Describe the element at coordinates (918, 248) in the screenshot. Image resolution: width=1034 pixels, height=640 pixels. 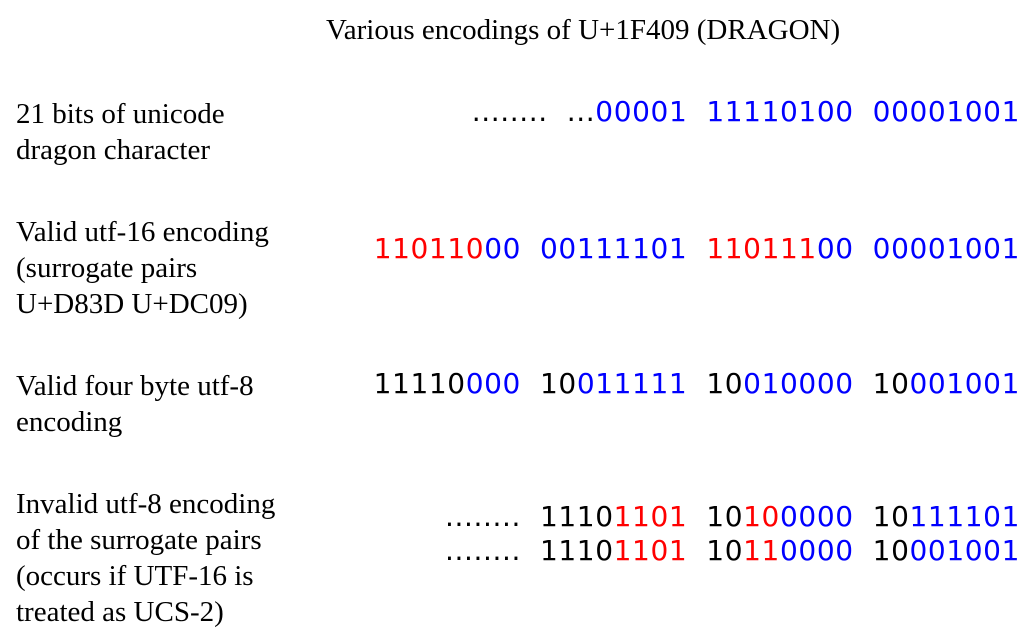
I see `bit-segment: 00 00001001` at that location.